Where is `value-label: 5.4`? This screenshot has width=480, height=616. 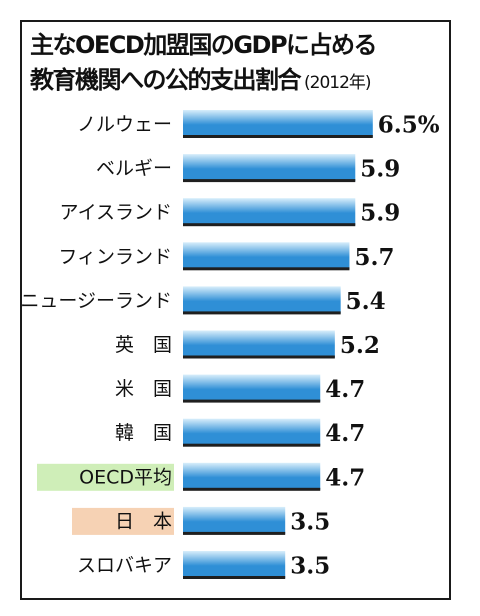 value-label: 5.4 is located at coordinates (366, 301).